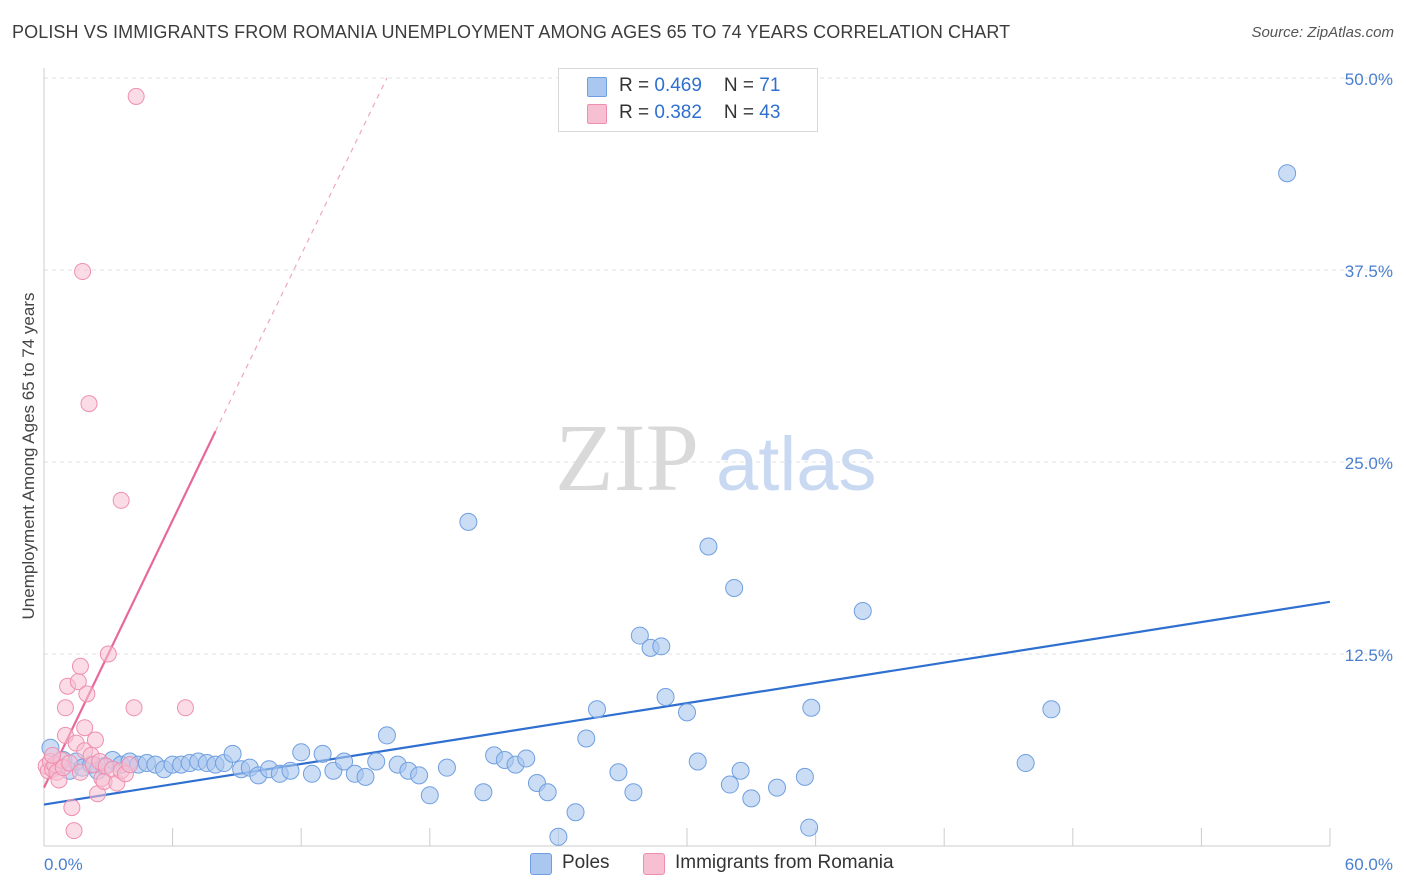 This screenshot has height=892, width=1406. I want to click on romania-trend-line, so click(130, 609).